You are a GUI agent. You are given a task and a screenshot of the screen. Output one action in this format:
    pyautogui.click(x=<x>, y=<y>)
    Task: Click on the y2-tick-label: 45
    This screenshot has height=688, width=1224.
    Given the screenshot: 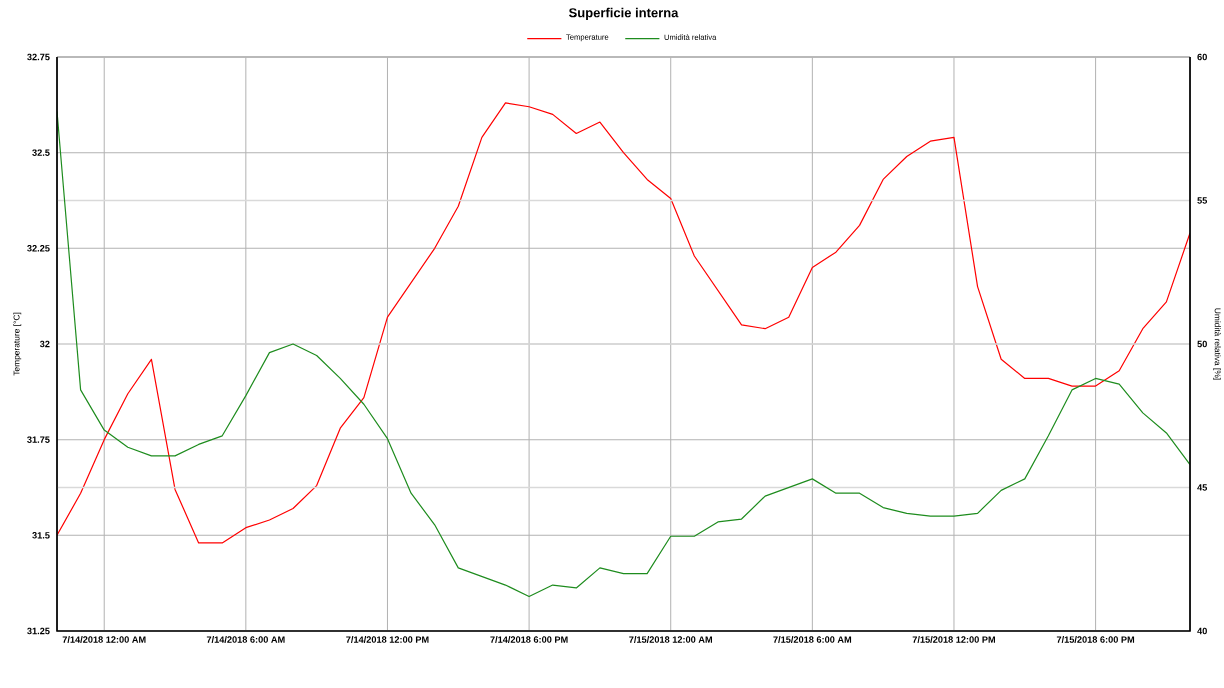 What is the action you would take?
    pyautogui.click(x=1202, y=487)
    